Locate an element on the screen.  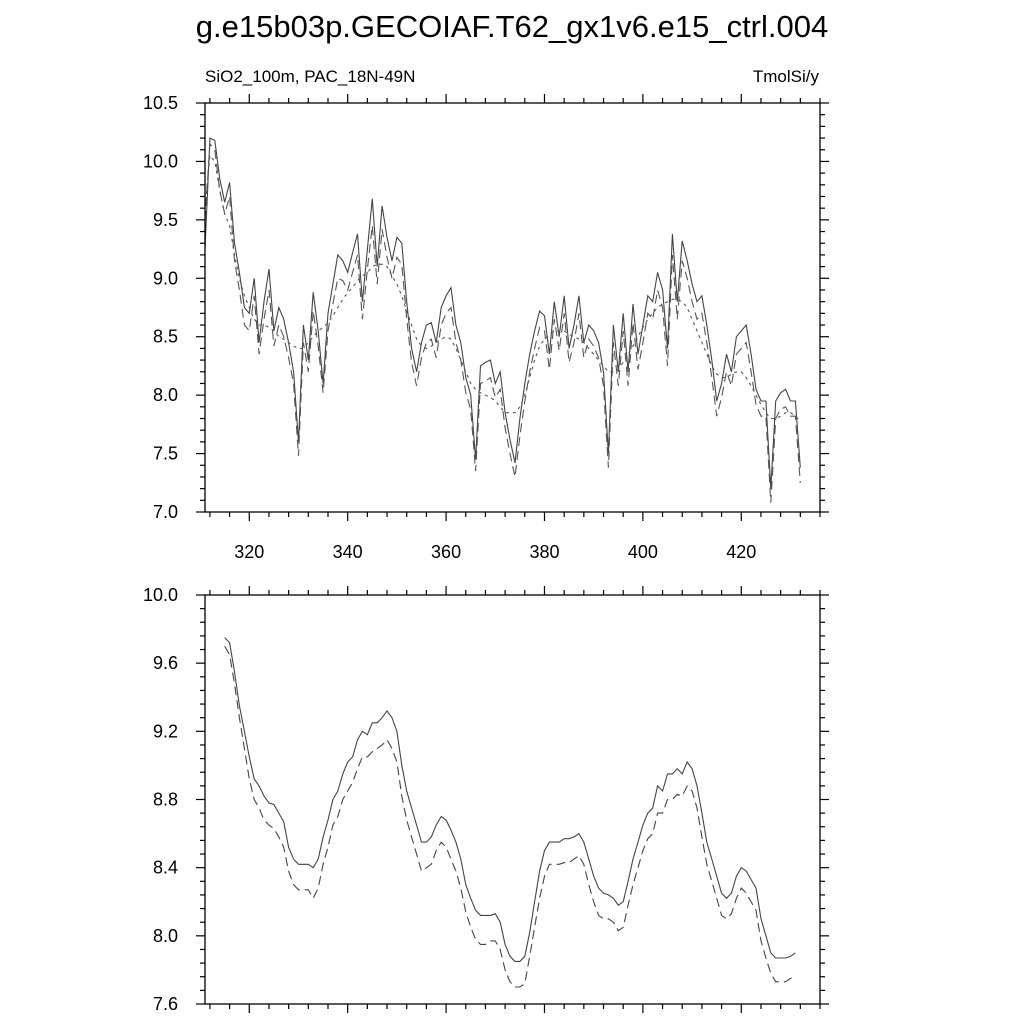
y-tick-label: 10.5 is located at coordinates (160, 103).